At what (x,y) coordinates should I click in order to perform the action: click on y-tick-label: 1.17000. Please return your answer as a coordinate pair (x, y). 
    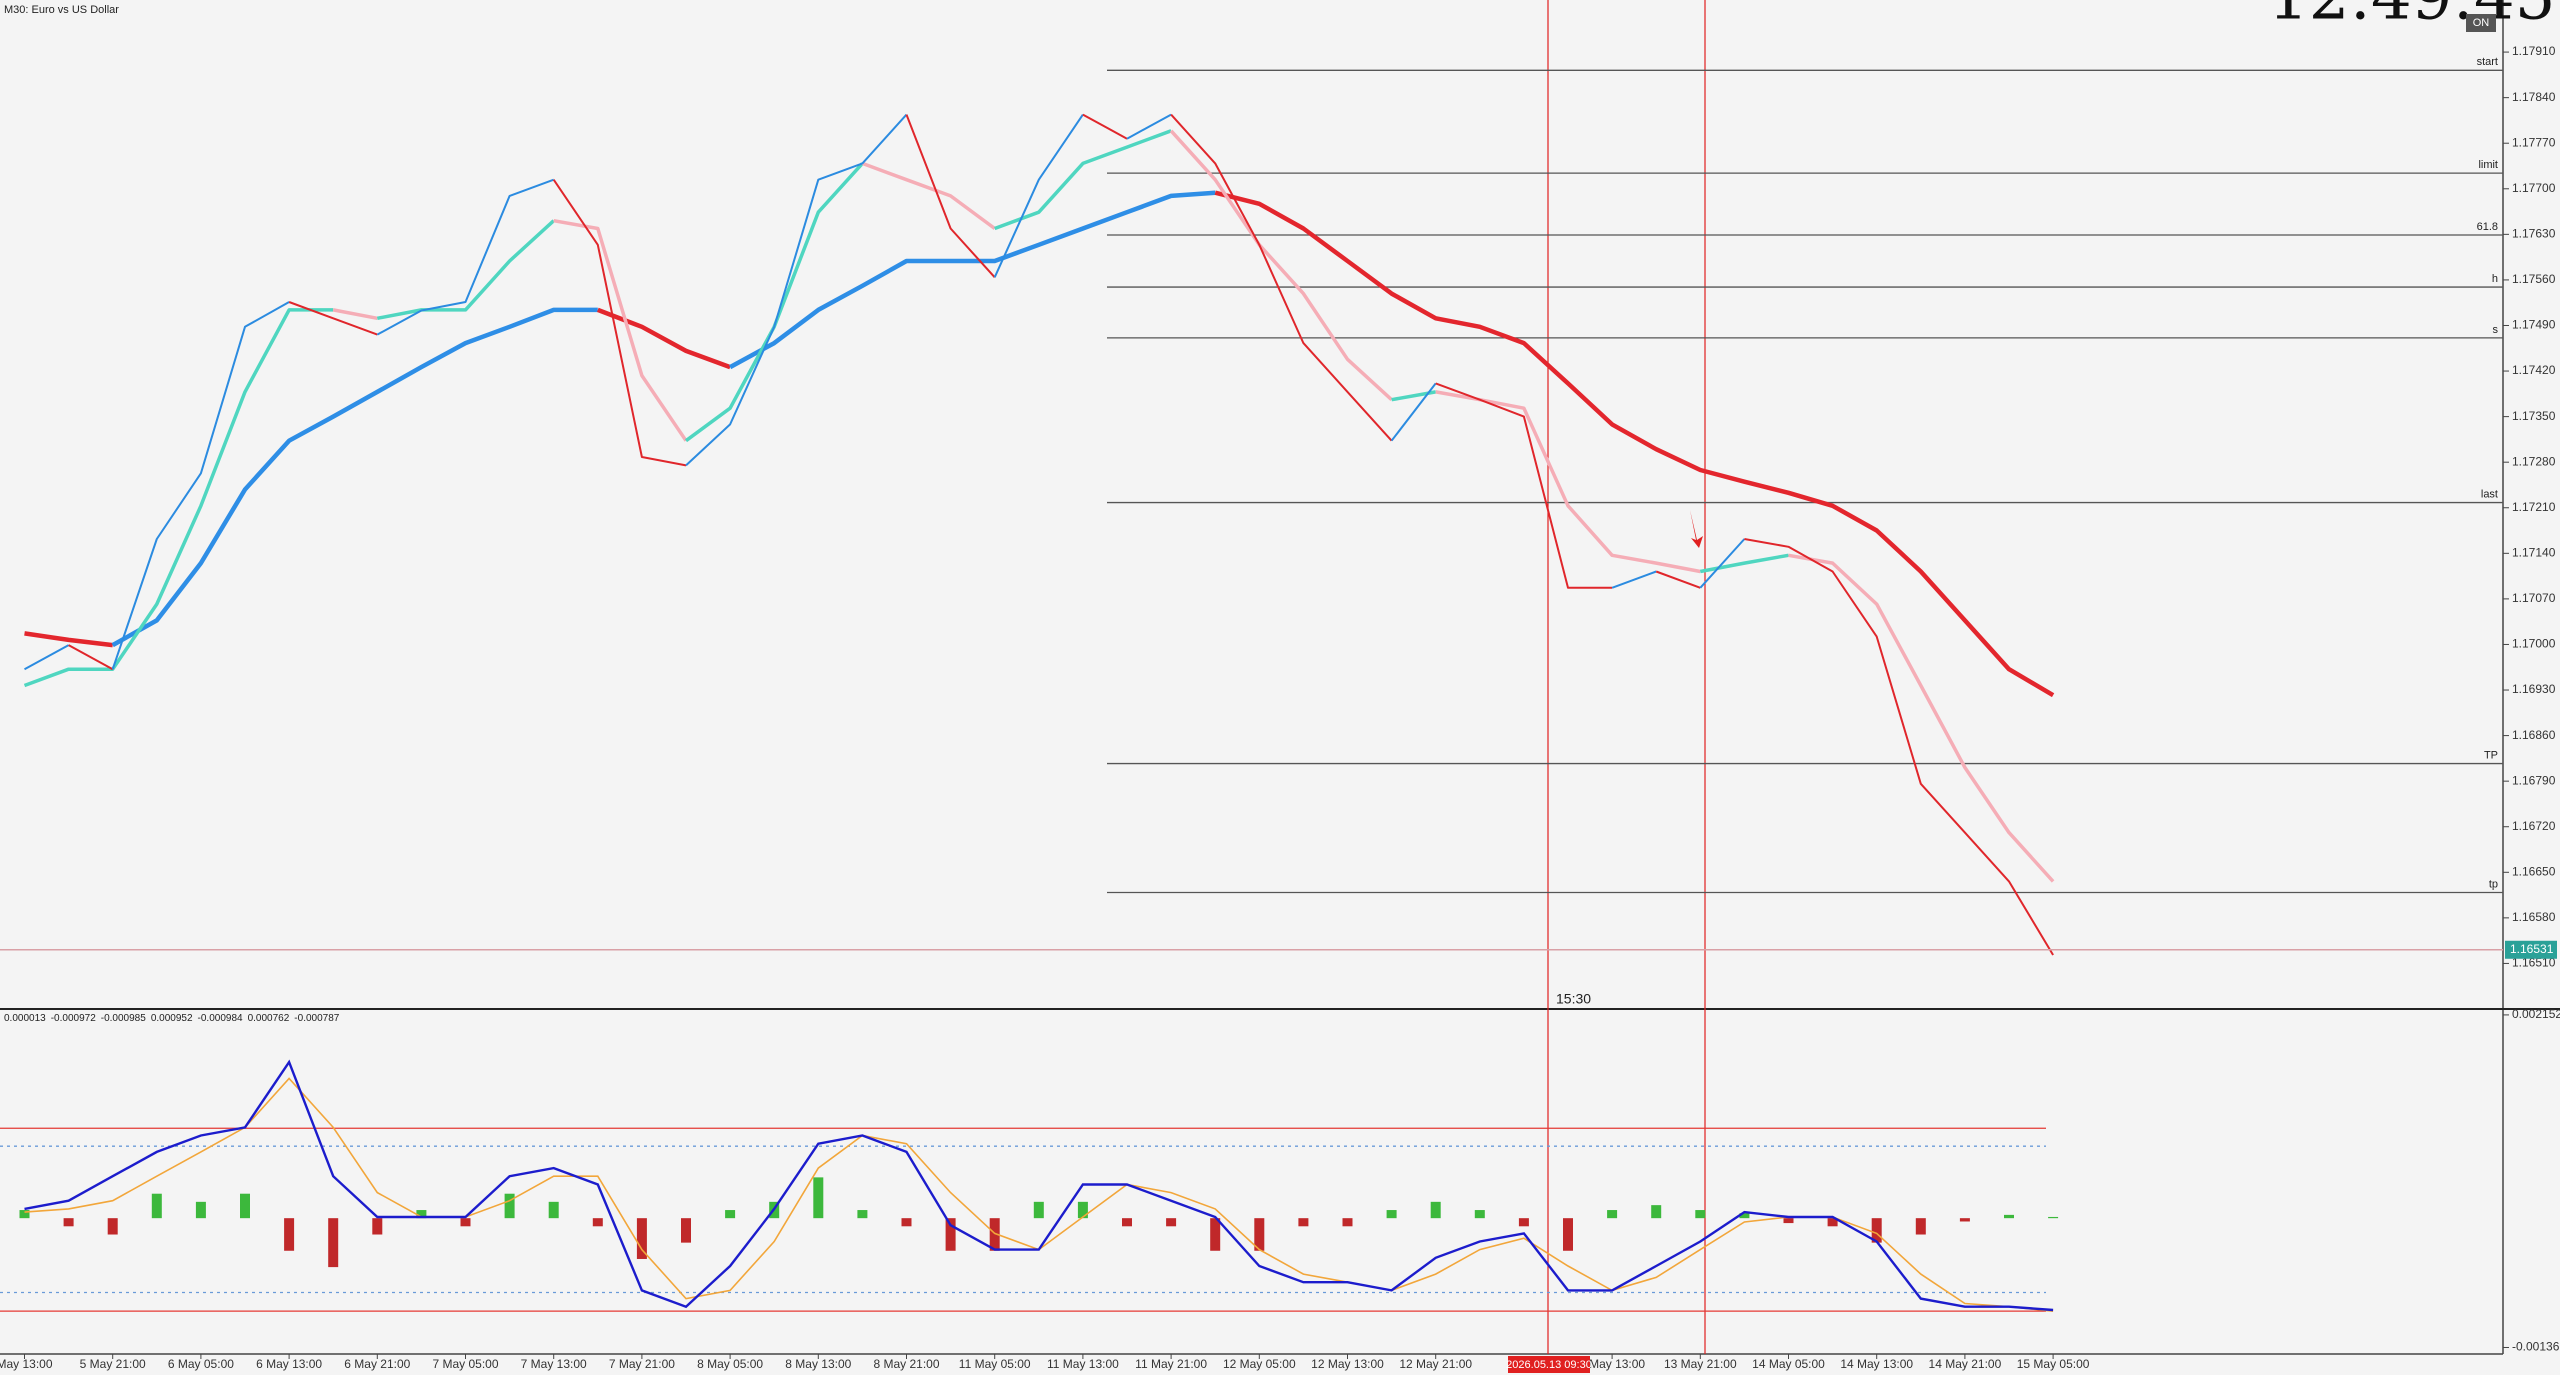
    Looking at the image, I should click on (2534, 644).